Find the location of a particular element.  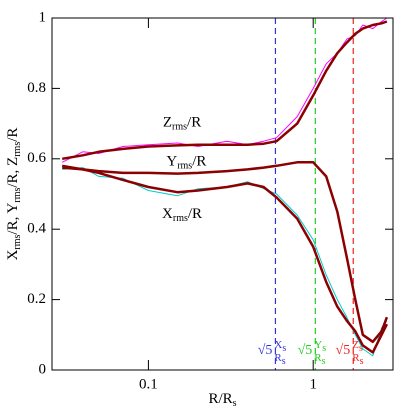

x-tick-label: 0.1 is located at coordinates (148, 384).